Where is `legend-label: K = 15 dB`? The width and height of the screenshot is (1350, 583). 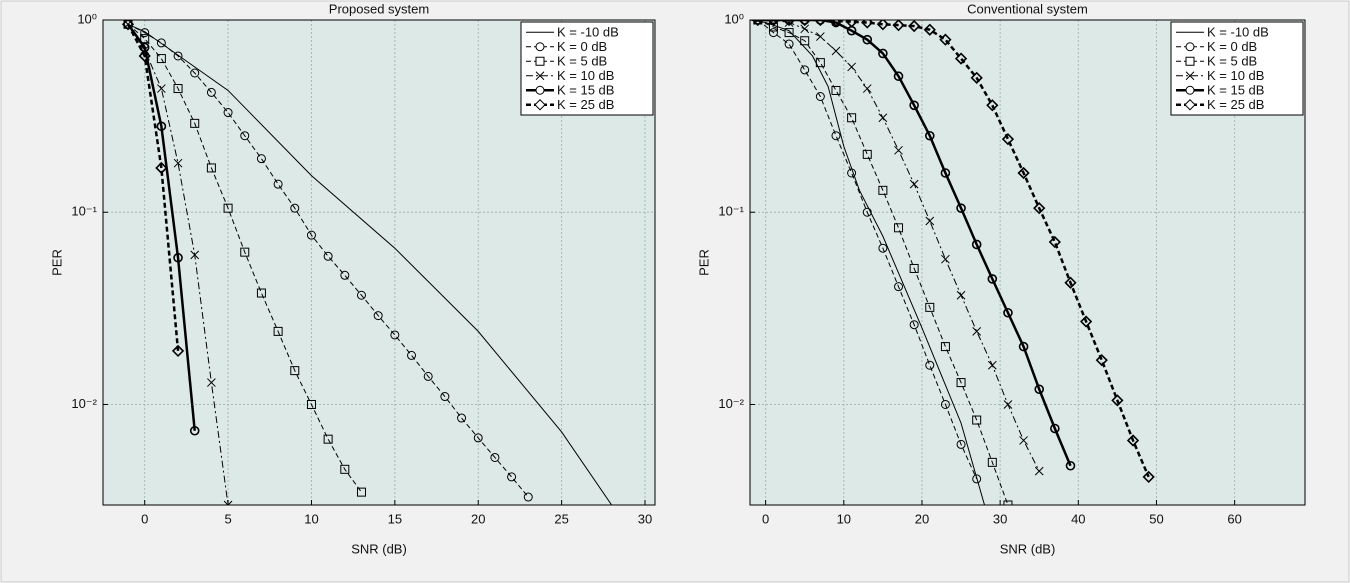 legend-label: K = 15 dB is located at coordinates (1235, 90).